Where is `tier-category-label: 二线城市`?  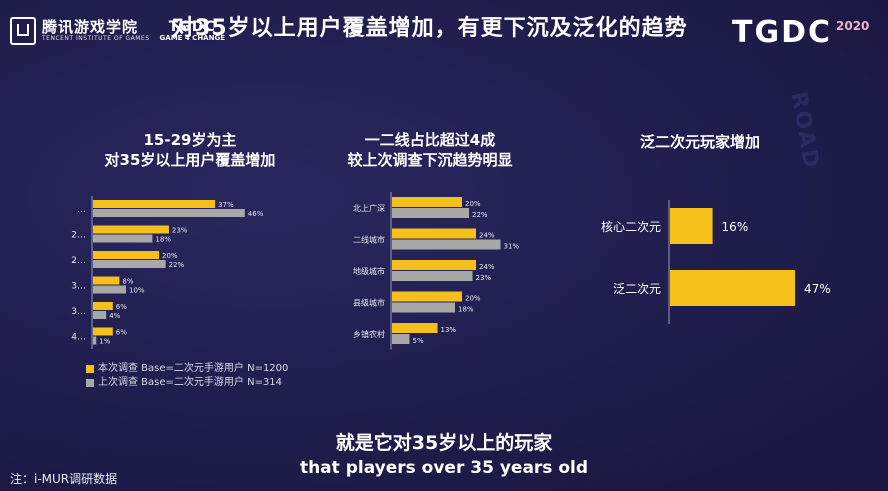 tier-category-label: 二线城市 is located at coordinates (369, 240).